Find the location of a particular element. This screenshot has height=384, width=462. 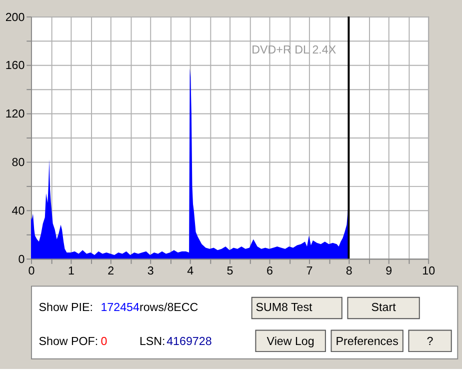

text: LSN: is located at coordinates (152, 341).